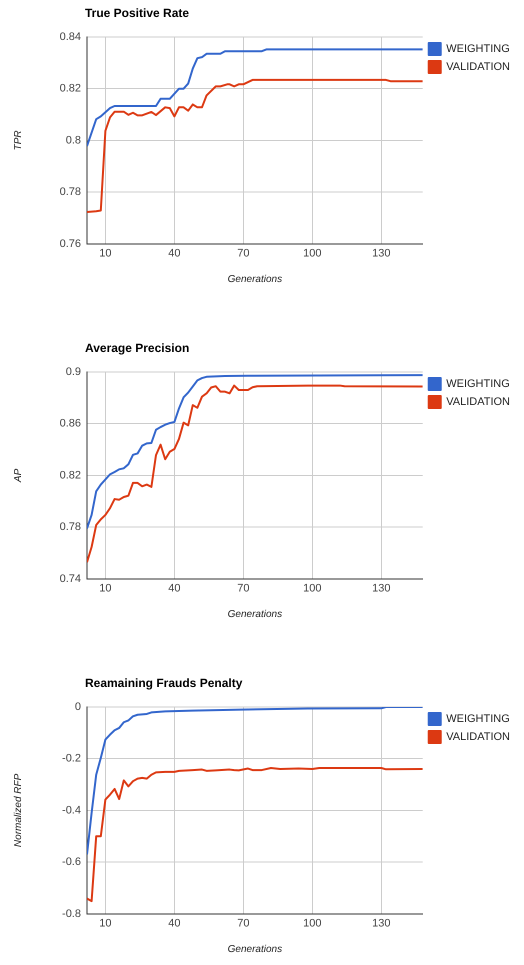 The width and height of the screenshot is (524, 965). What do you see at coordinates (164, 683) in the screenshot?
I see `chart-title: Reamaining Frauds Penalty` at bounding box center [164, 683].